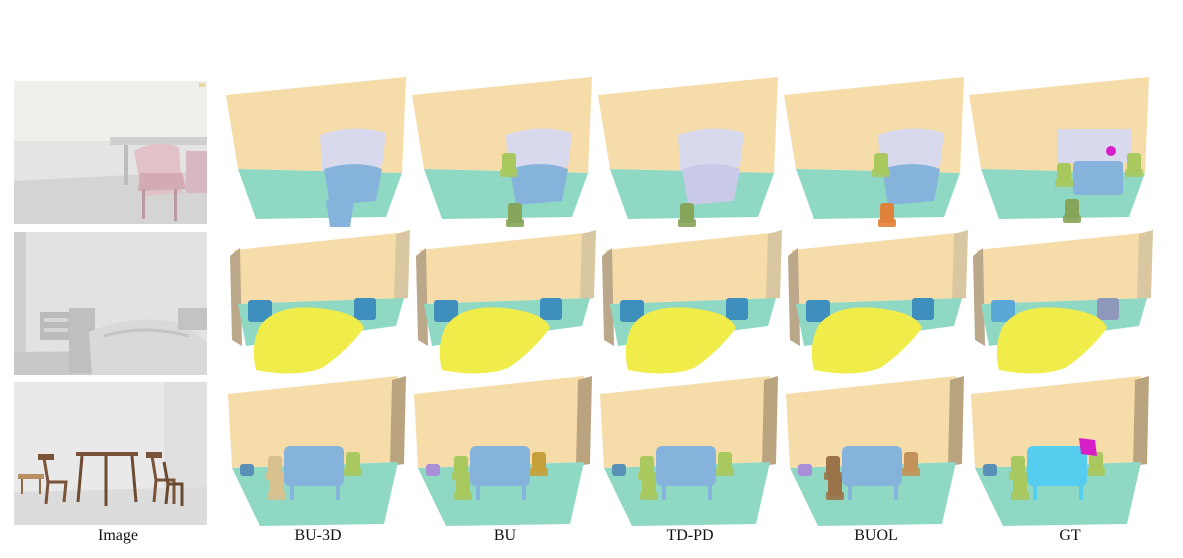  Describe the element at coordinates (1070, 535) in the screenshot. I see `column-caption-gt: GT` at that location.